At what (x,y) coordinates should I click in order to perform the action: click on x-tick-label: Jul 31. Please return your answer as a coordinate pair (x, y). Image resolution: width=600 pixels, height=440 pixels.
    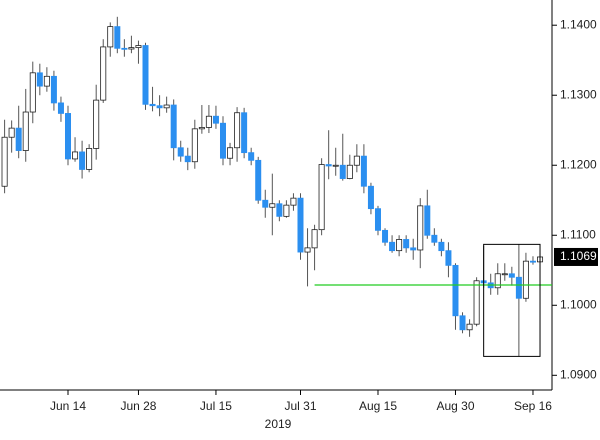
    Looking at the image, I should click on (300, 406).